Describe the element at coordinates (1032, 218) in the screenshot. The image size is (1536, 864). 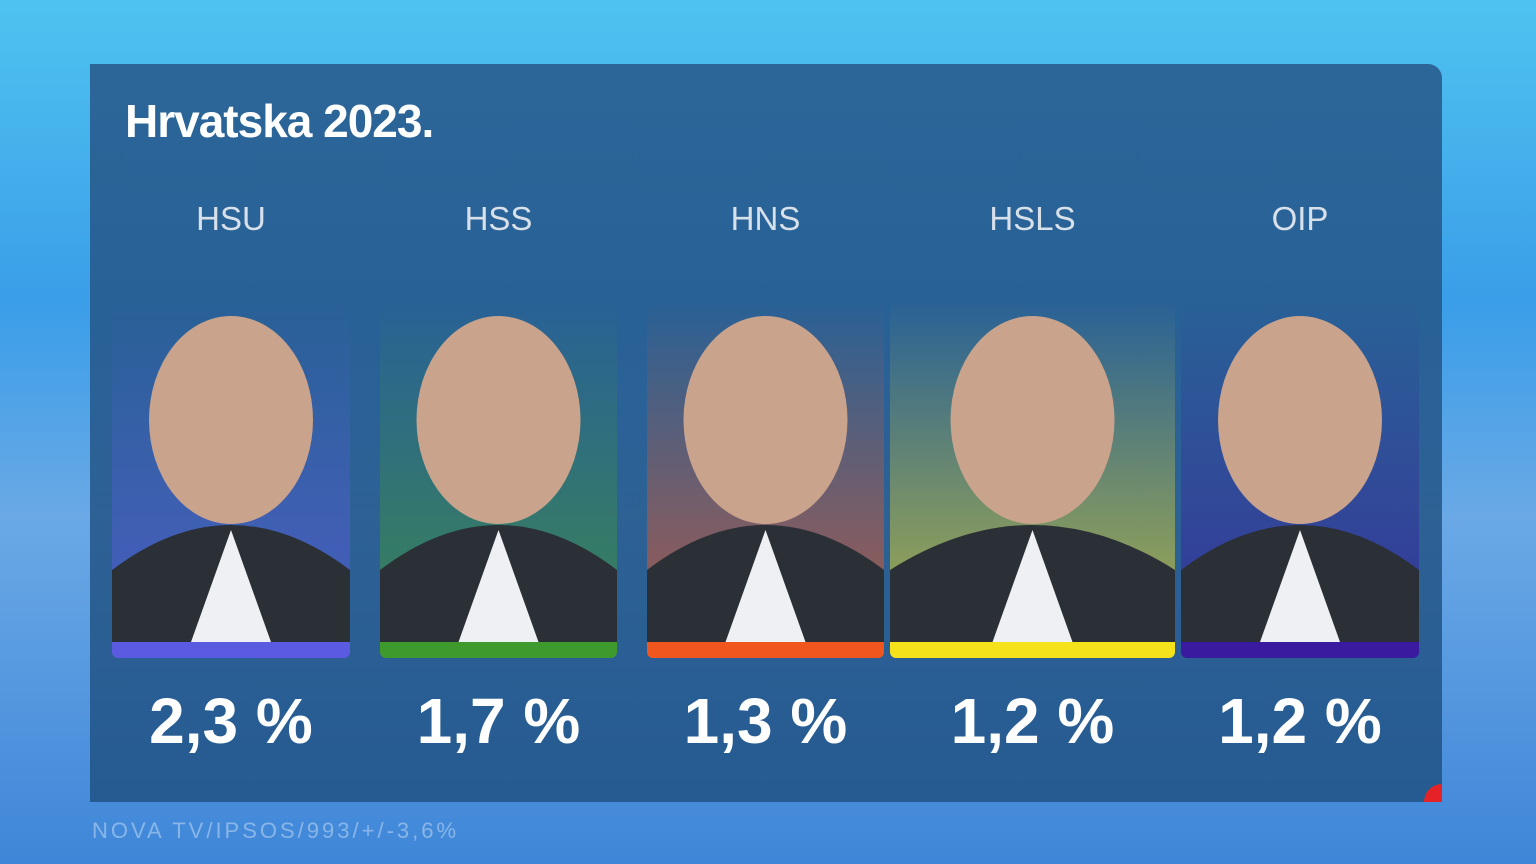
I see `party-name: HSLS` at that location.